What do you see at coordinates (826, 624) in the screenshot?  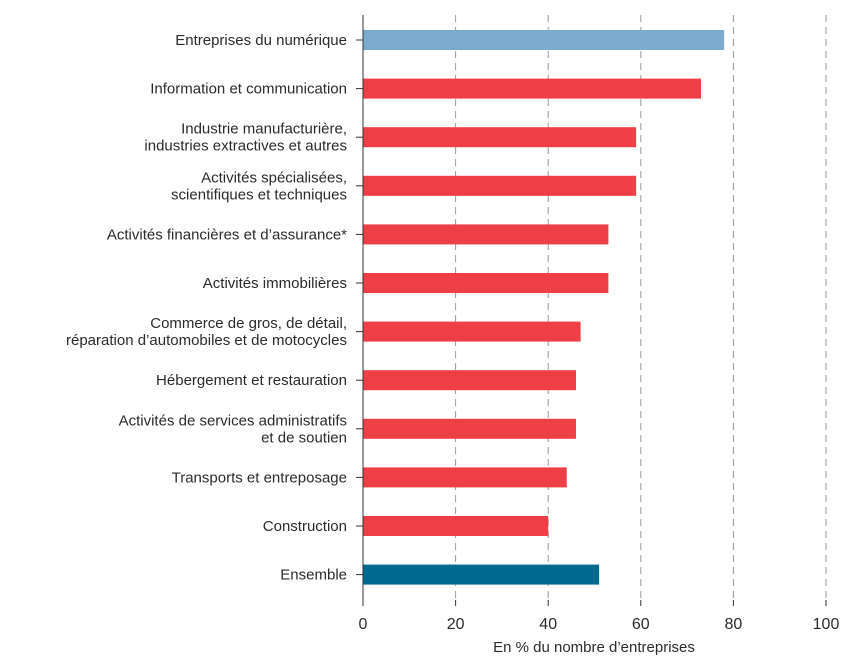 I see `x-tick-label: 100` at bounding box center [826, 624].